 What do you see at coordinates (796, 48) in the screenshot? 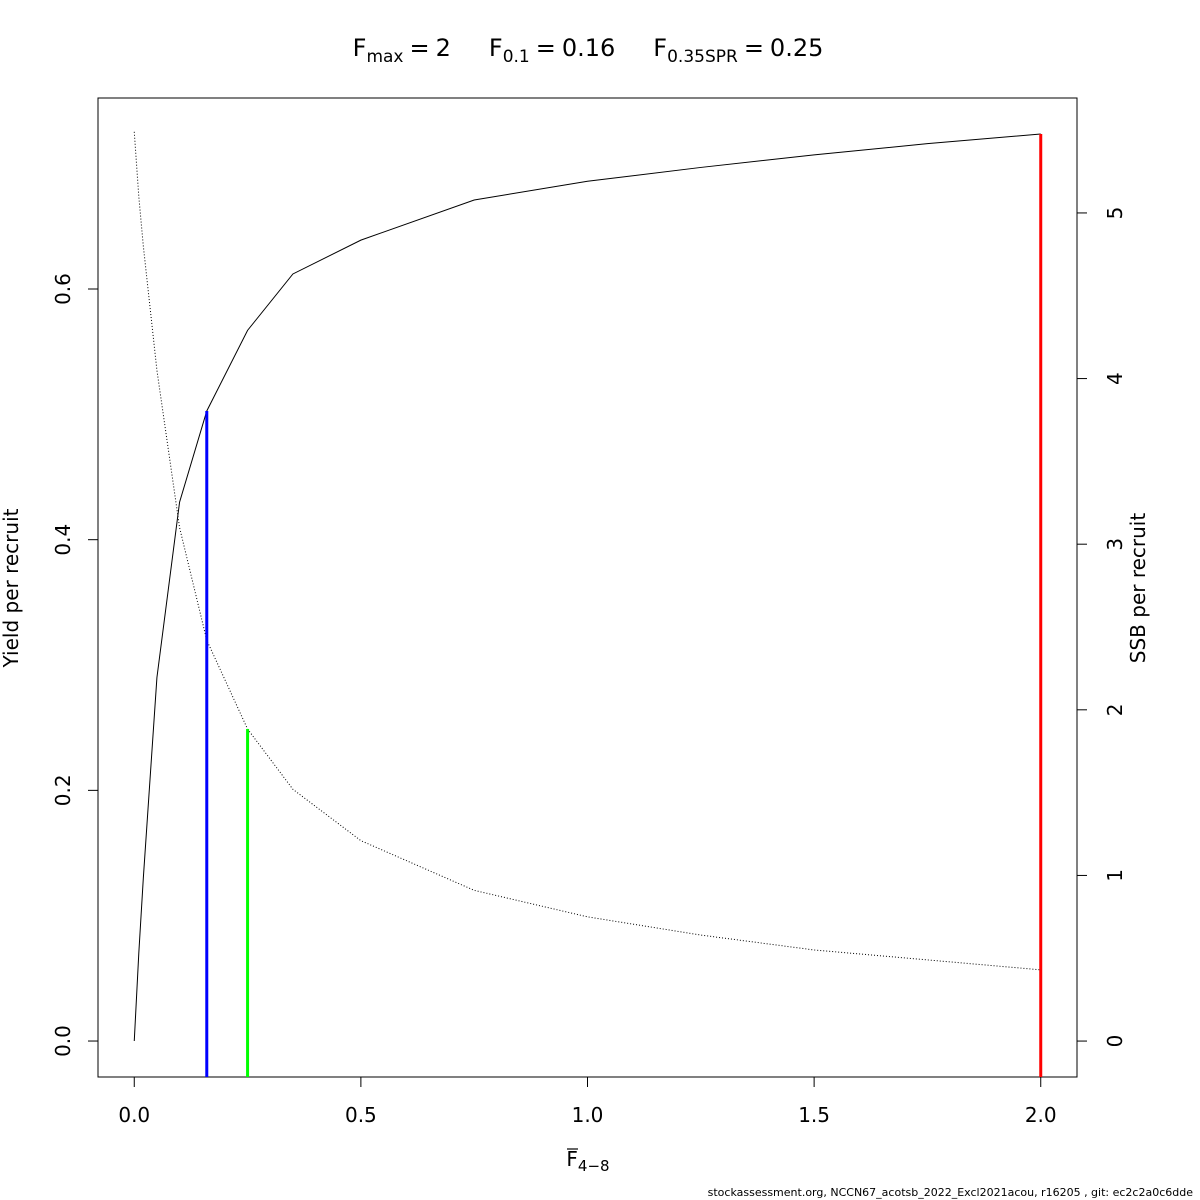
I see `title-value: 0.25` at bounding box center [796, 48].